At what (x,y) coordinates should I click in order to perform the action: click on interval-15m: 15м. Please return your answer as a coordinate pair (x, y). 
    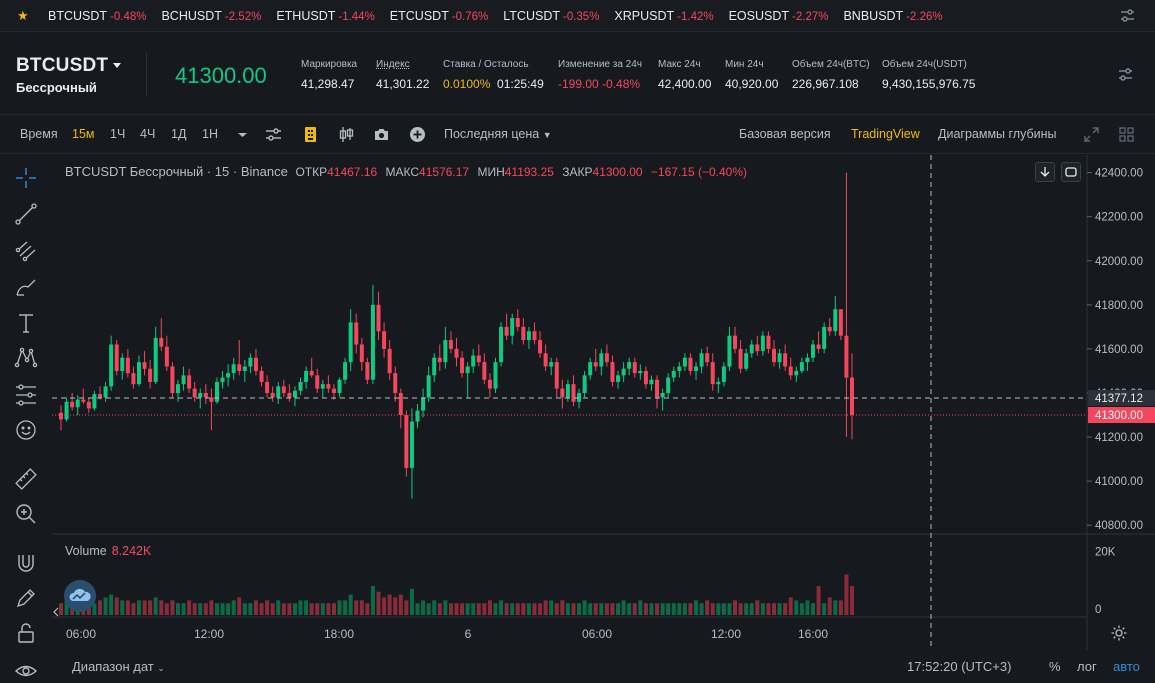
    Looking at the image, I should click on (83, 134).